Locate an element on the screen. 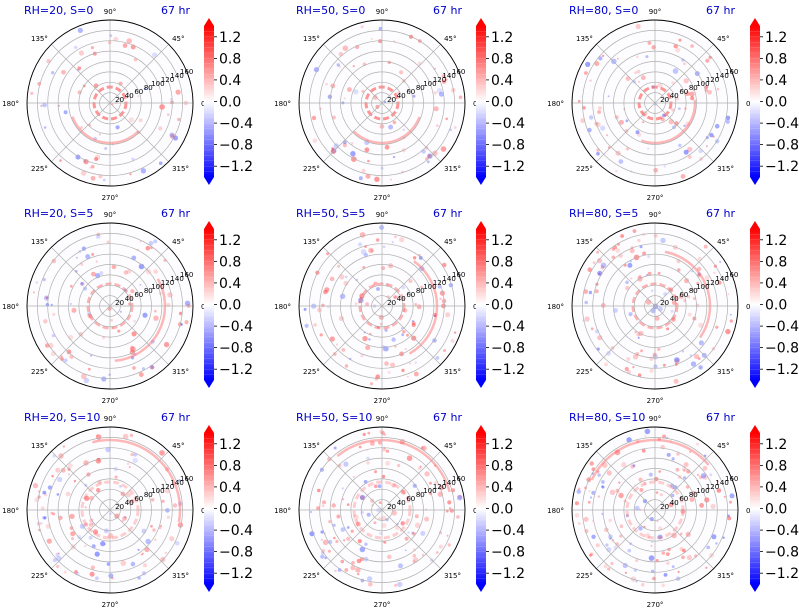  radial-tick-label: 20 is located at coordinates (119, 100).